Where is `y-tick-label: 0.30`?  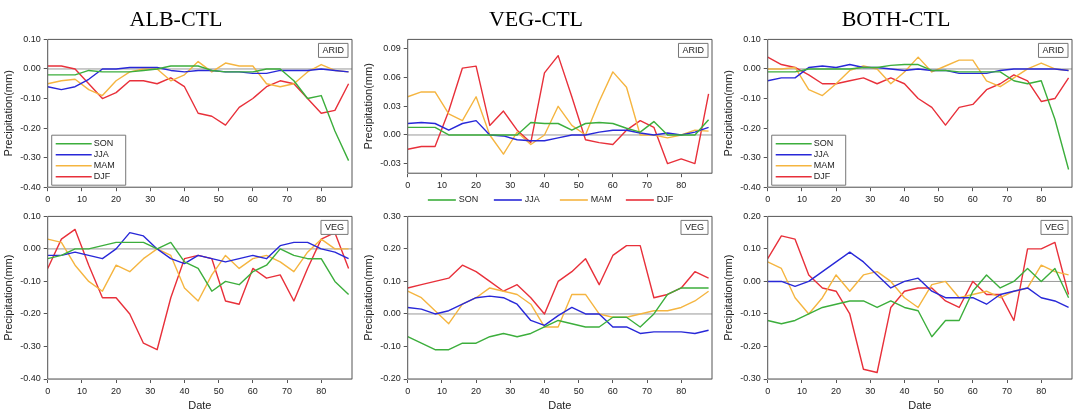 y-tick-label: 0.30 is located at coordinates (392, 215).